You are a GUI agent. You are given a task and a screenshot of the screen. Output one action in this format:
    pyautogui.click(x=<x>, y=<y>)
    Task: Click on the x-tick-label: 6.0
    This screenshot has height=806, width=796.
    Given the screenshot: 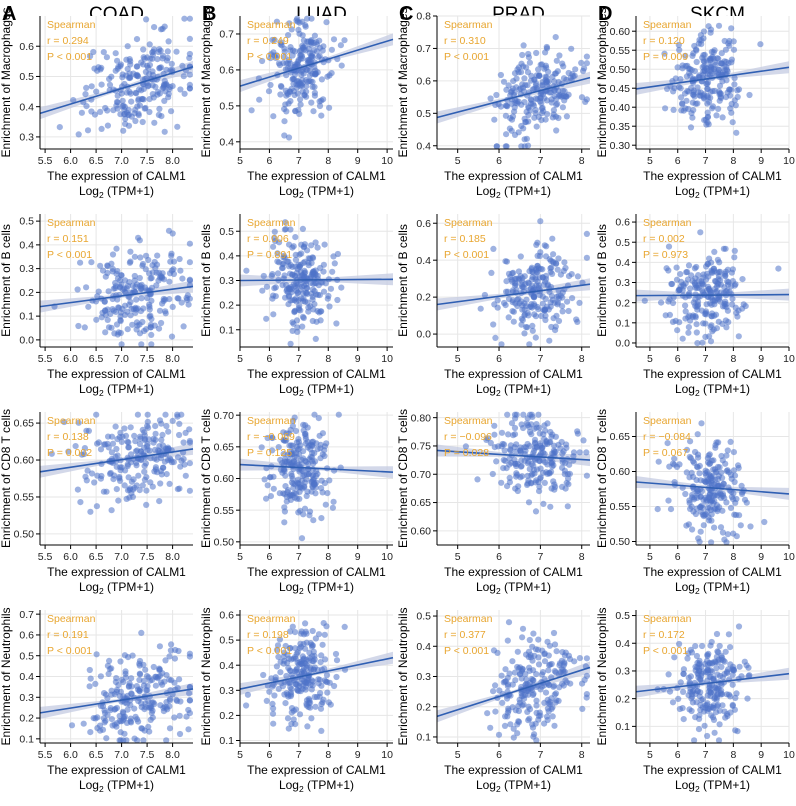 What is the action you would take?
    pyautogui.click(x=70, y=161)
    